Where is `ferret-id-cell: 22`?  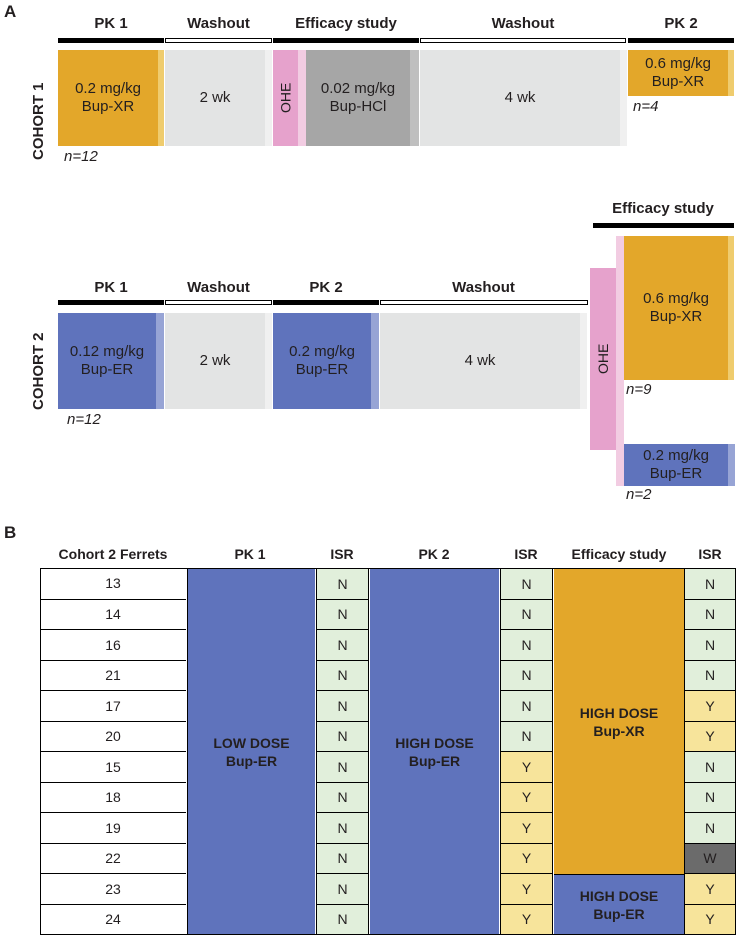
ferret-id-cell: 22 is located at coordinates (113, 858).